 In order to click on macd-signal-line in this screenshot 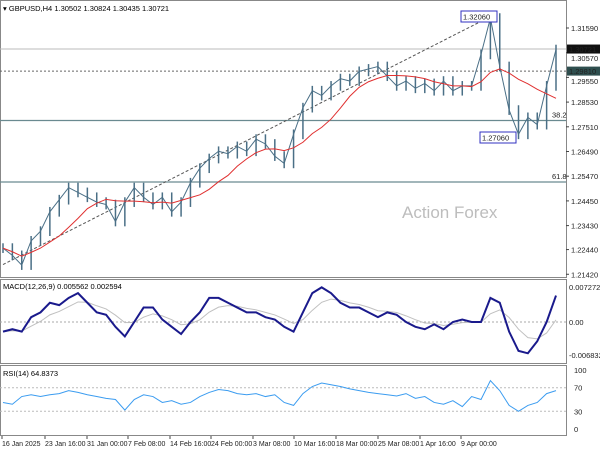, I will do `click(279, 319)`.